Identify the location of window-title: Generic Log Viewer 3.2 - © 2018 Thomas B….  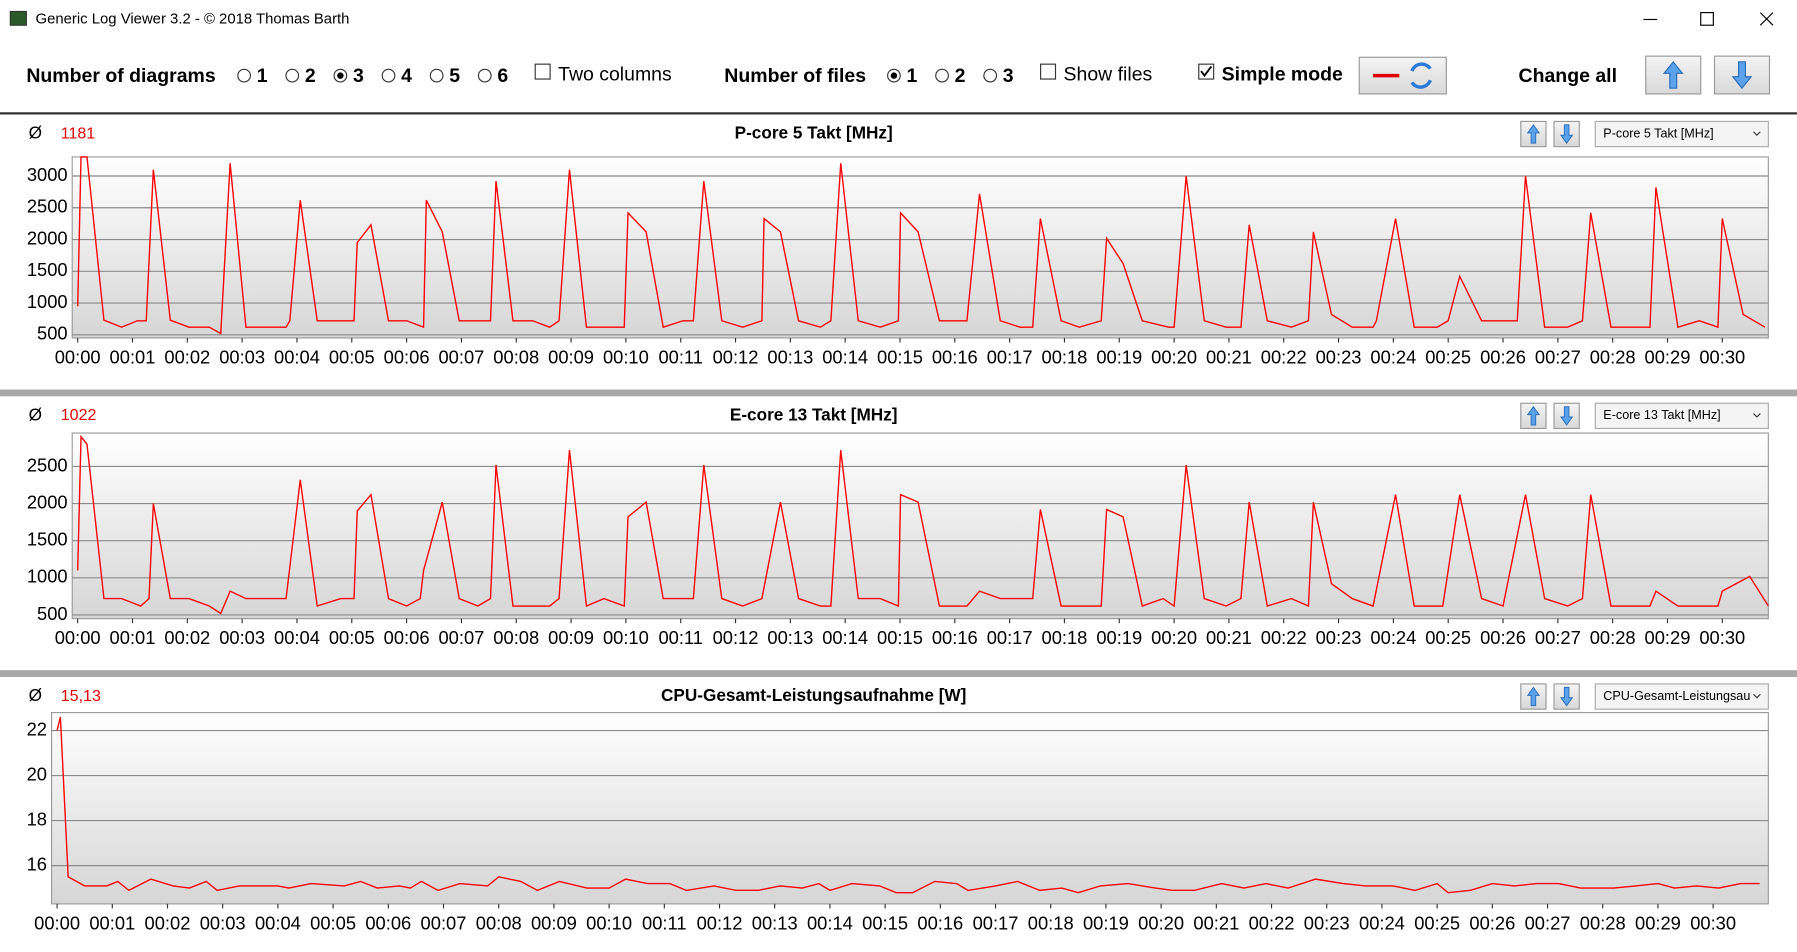
(193, 19).